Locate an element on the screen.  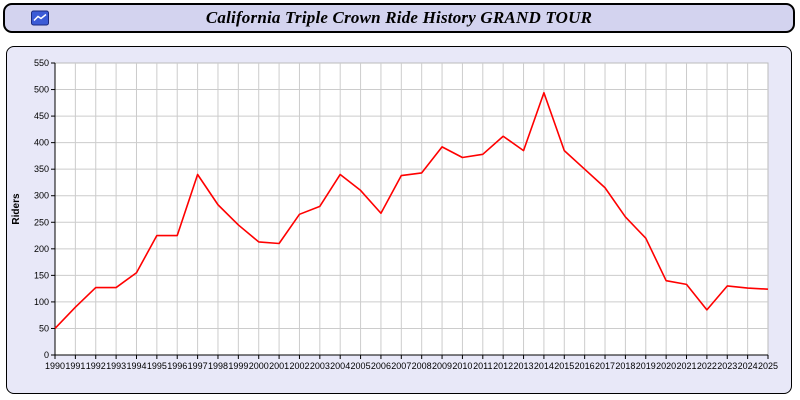
svg-text: 50 is located at coordinates (44, 328).